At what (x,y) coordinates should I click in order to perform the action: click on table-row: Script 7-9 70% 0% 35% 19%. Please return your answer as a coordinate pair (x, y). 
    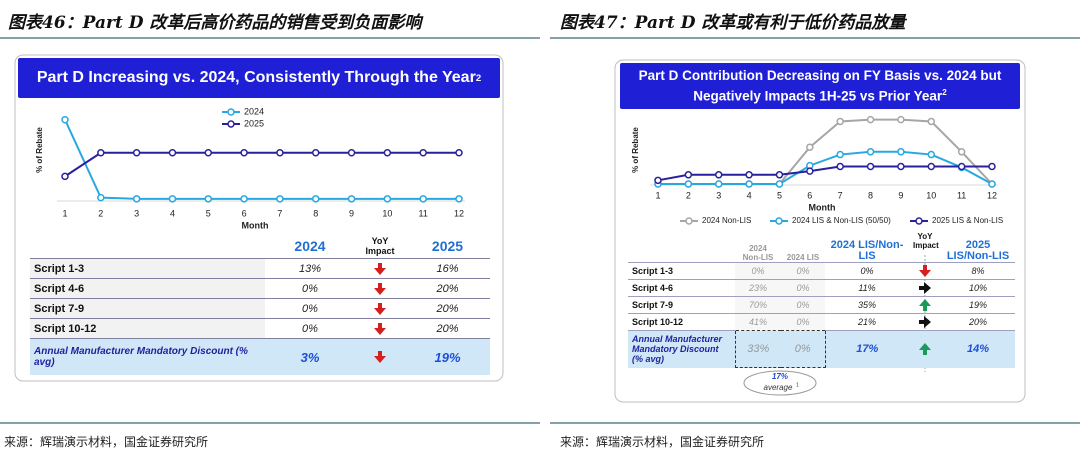
    Looking at the image, I should click on (821, 305).